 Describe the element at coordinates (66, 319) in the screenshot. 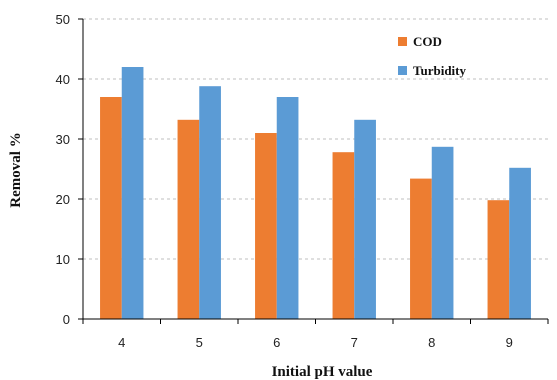

I see `y-tick-label: 0` at that location.